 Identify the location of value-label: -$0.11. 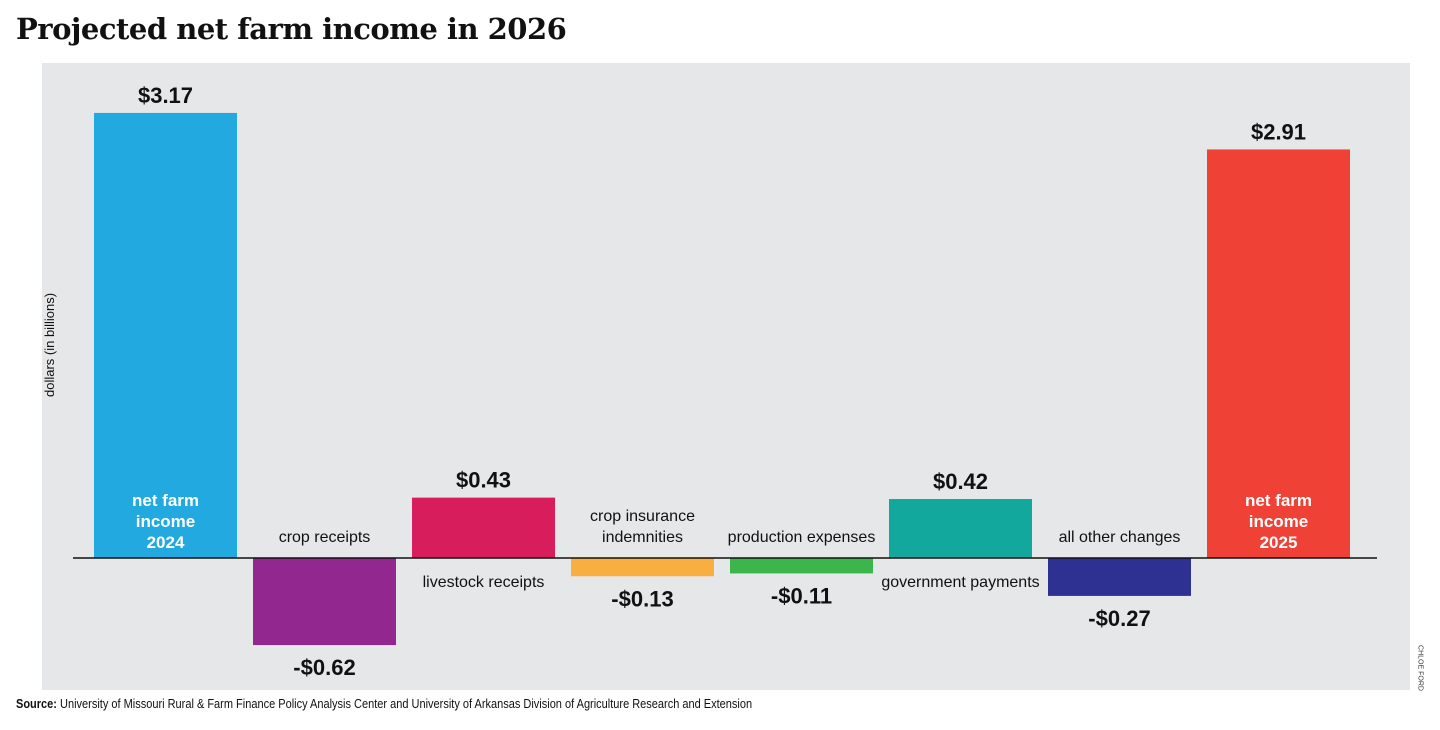
(801, 595).